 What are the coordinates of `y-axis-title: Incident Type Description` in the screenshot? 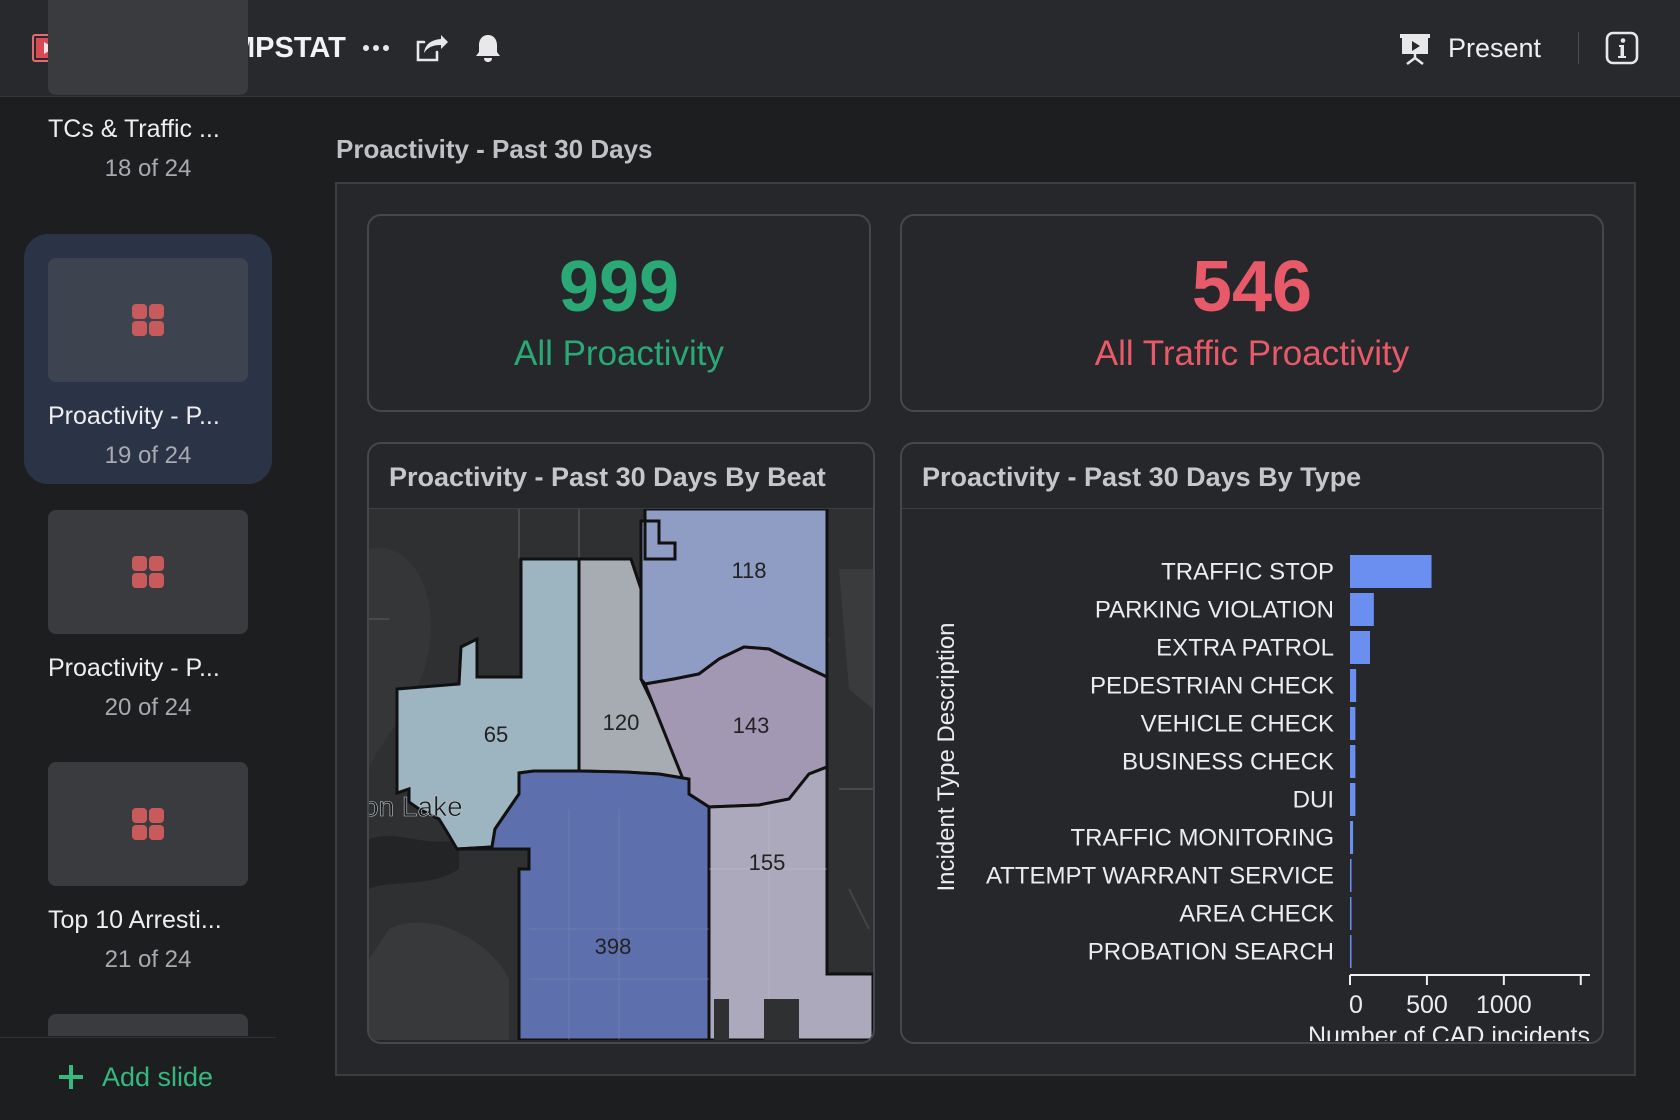 It's located at (946, 756).